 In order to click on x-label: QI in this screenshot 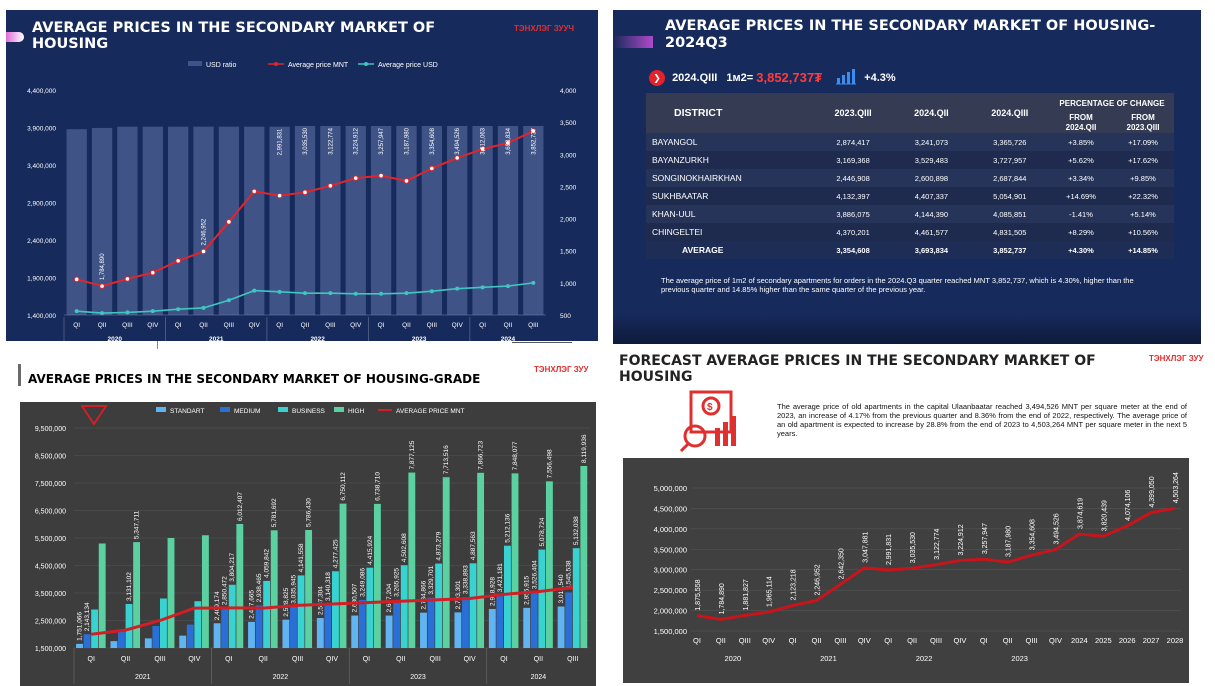, I will do `click(793, 640)`.